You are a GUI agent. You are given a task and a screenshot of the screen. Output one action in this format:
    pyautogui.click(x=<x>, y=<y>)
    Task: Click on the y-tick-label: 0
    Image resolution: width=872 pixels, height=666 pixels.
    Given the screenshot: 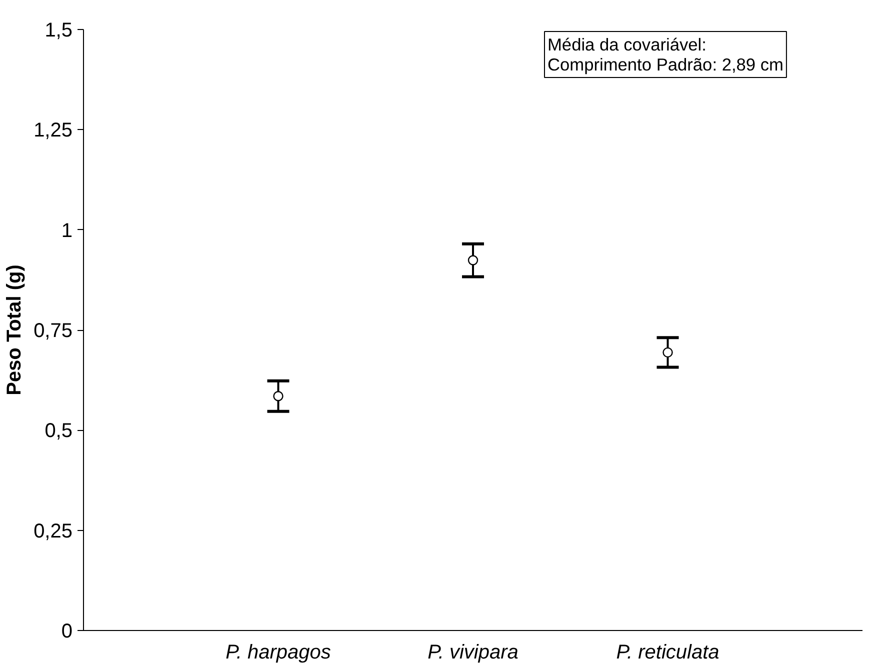 What is the action you would take?
    pyautogui.click(x=66, y=631)
    